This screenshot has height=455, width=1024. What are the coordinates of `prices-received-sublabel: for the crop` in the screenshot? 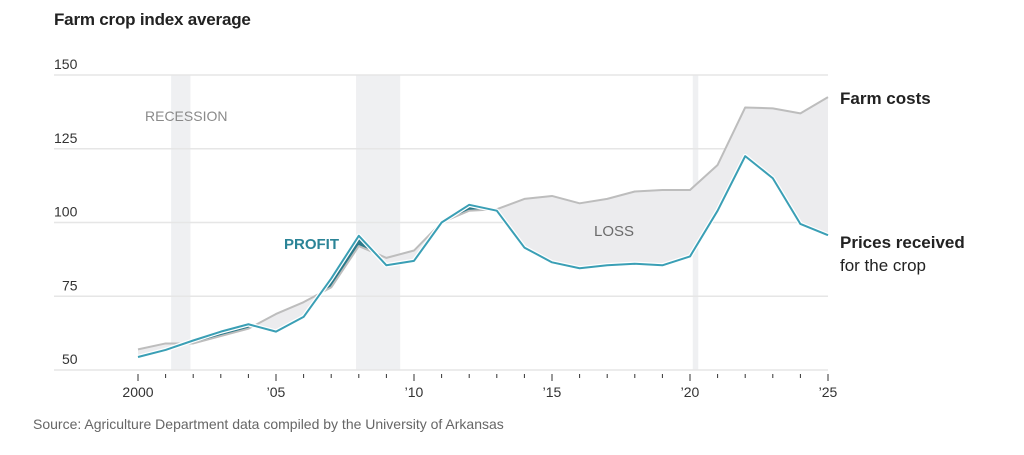 It's located at (883, 265).